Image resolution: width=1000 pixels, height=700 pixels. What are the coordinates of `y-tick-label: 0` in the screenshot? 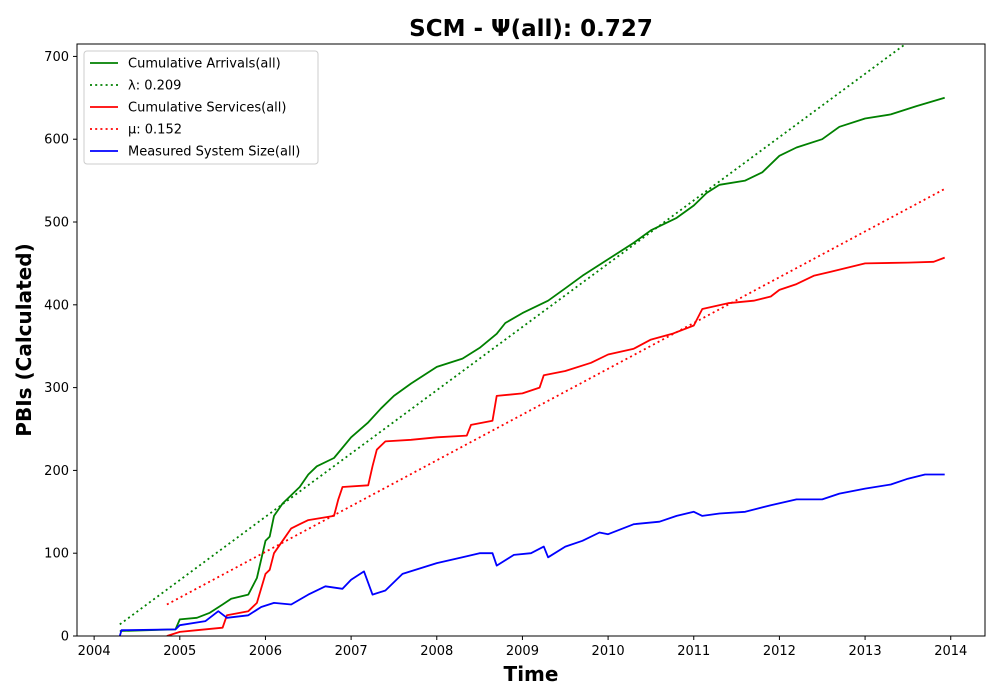 It's located at (65, 637).